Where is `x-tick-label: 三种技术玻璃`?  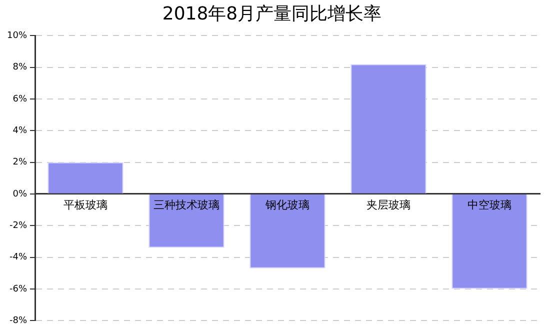 x-tick-label: 三种技术玻璃 is located at coordinates (187, 205).